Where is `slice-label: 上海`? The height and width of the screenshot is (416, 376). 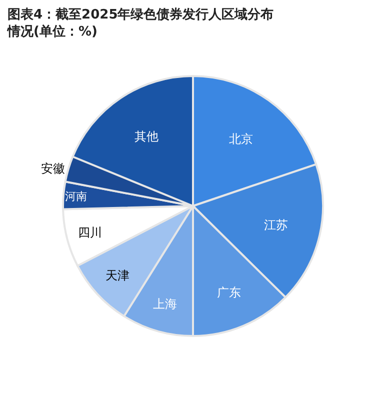 slice-label: 上海 is located at coordinates (164, 303).